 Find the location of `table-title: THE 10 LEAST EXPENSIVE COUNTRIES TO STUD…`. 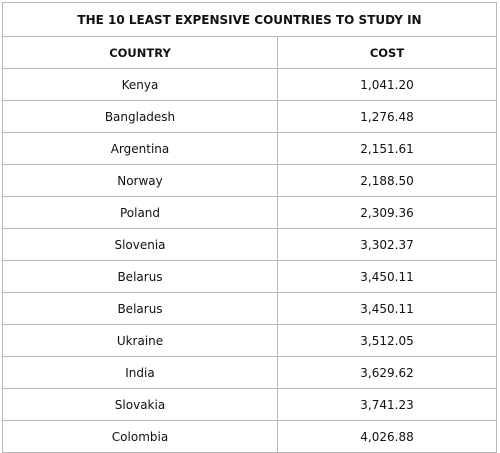

table-title: THE 10 LEAST EXPENSIVE COUNTRIES TO STUD… is located at coordinates (249, 19).